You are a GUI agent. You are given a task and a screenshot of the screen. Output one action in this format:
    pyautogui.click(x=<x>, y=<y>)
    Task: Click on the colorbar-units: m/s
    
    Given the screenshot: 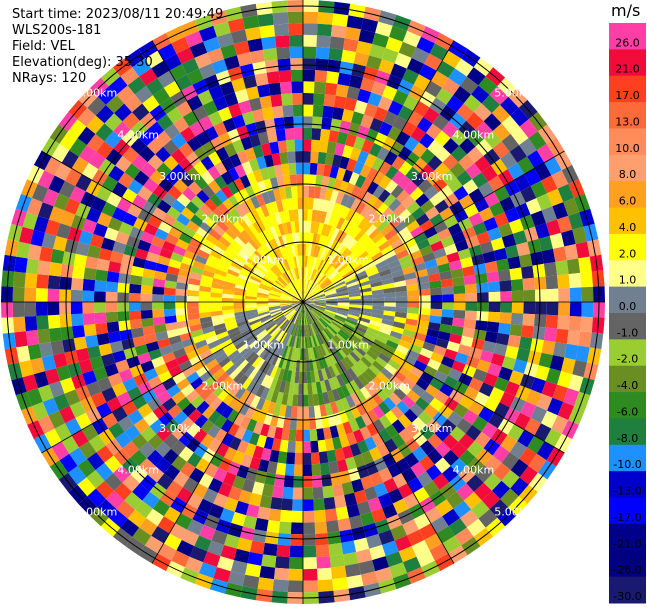 What is the action you would take?
    pyautogui.click(x=626, y=10)
    